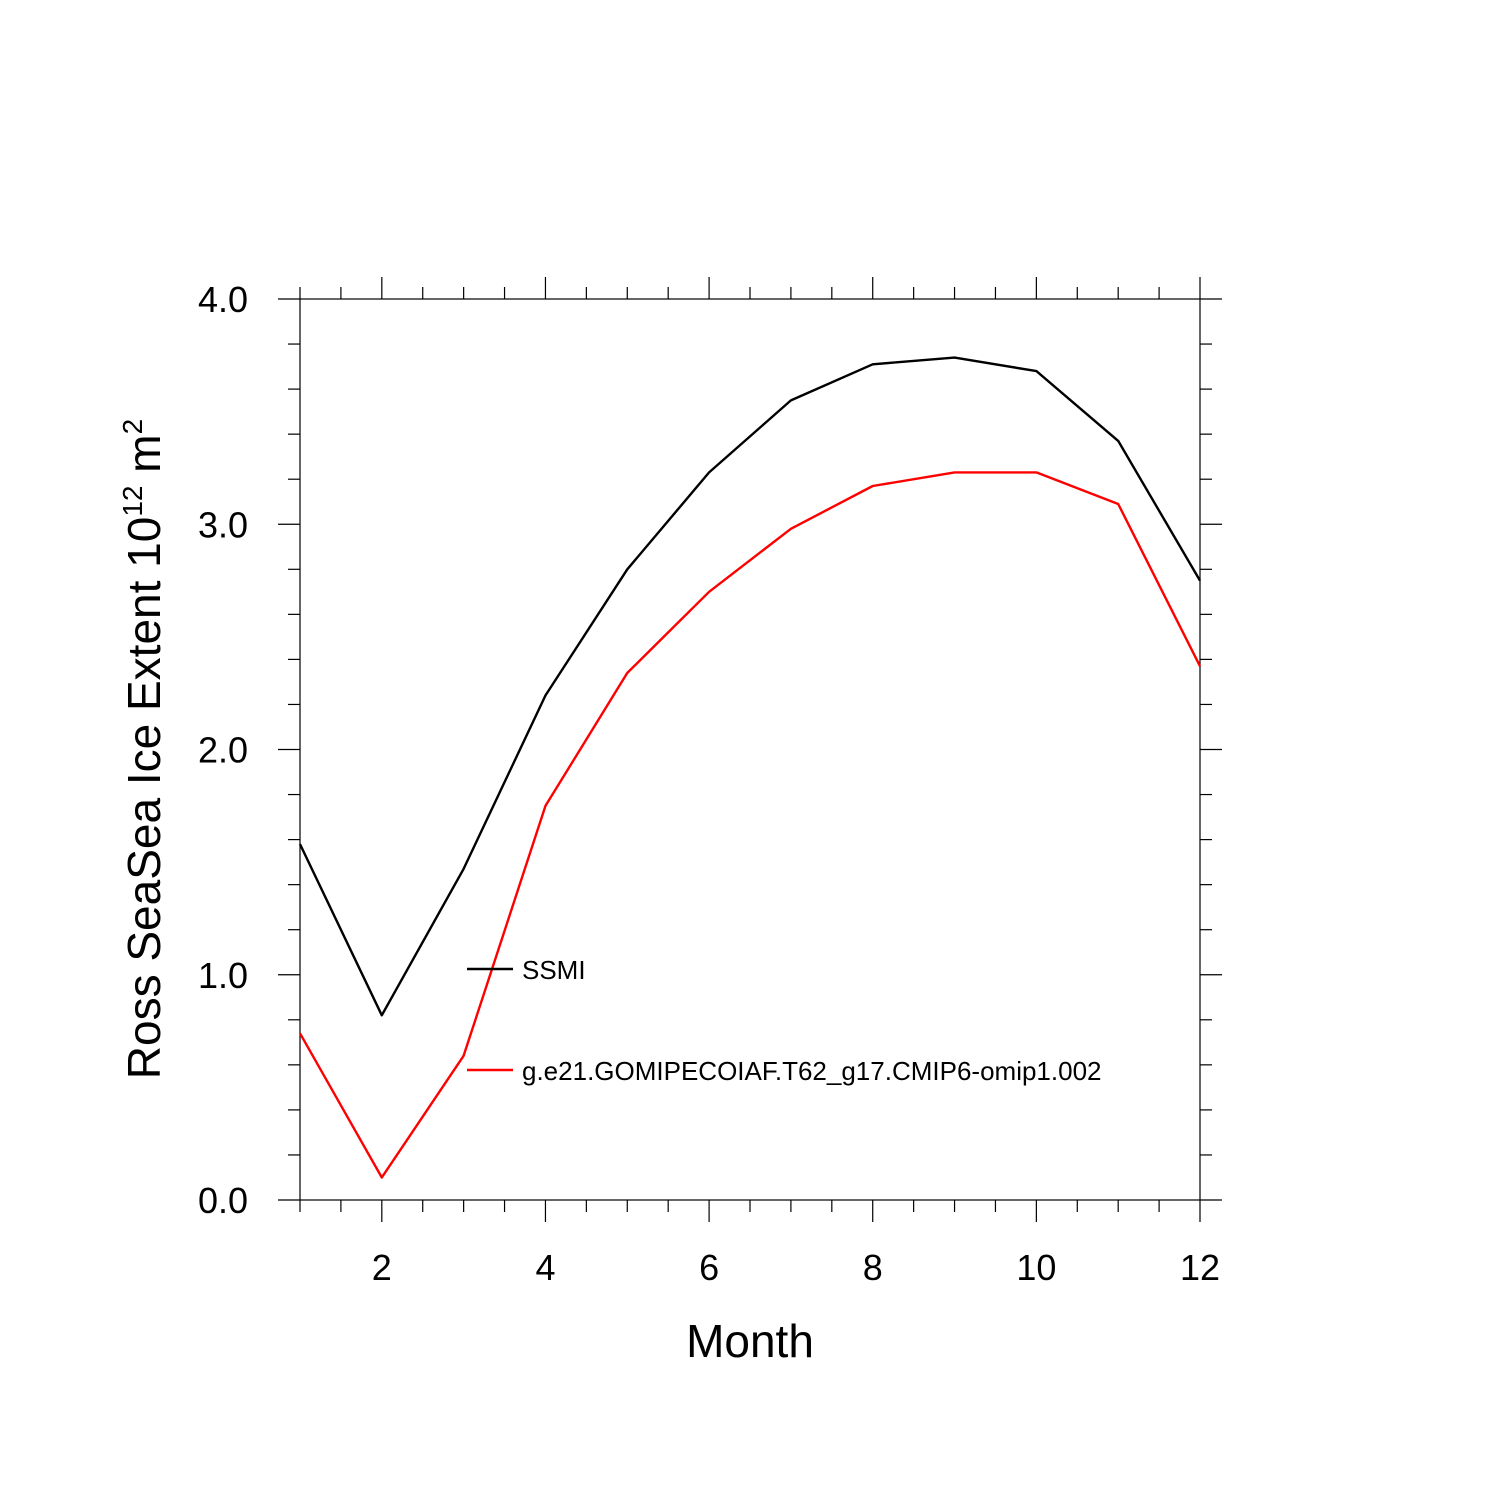  I want to click on y-axis-title-main: Ross SeaSea Ice Extent 10, so click(144, 798).